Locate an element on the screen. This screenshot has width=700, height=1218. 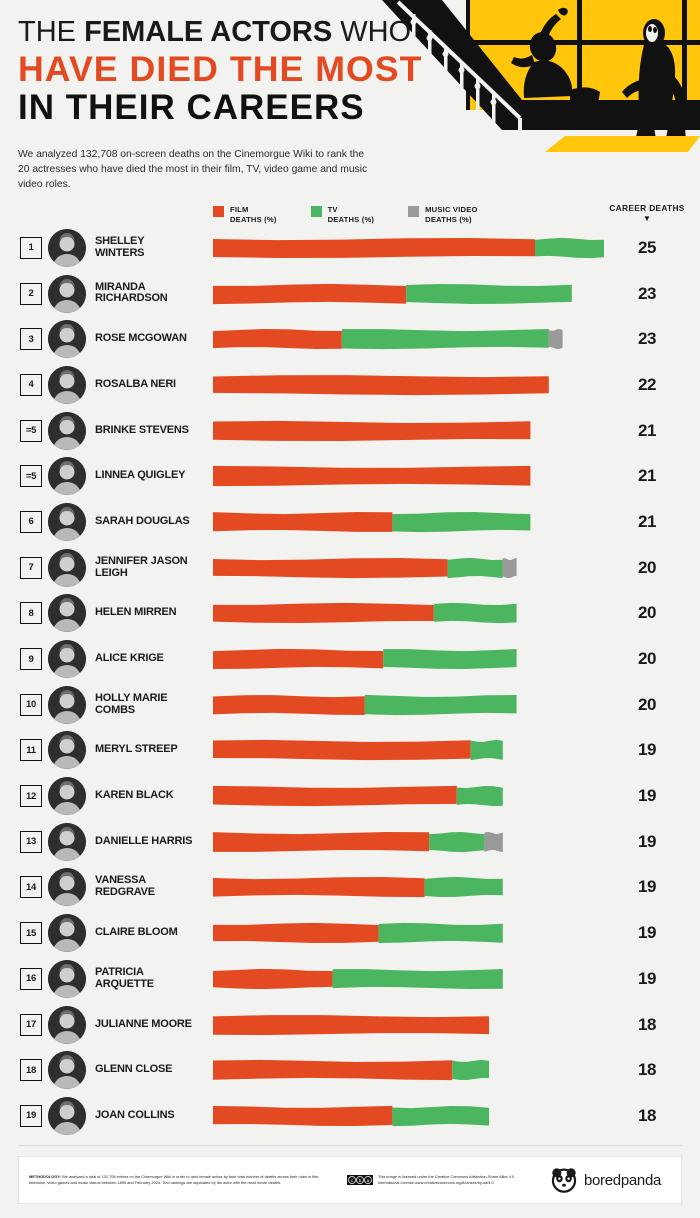
table-row: 19 JOAN COLLINS 18 is located at coordinates (350, 1116).